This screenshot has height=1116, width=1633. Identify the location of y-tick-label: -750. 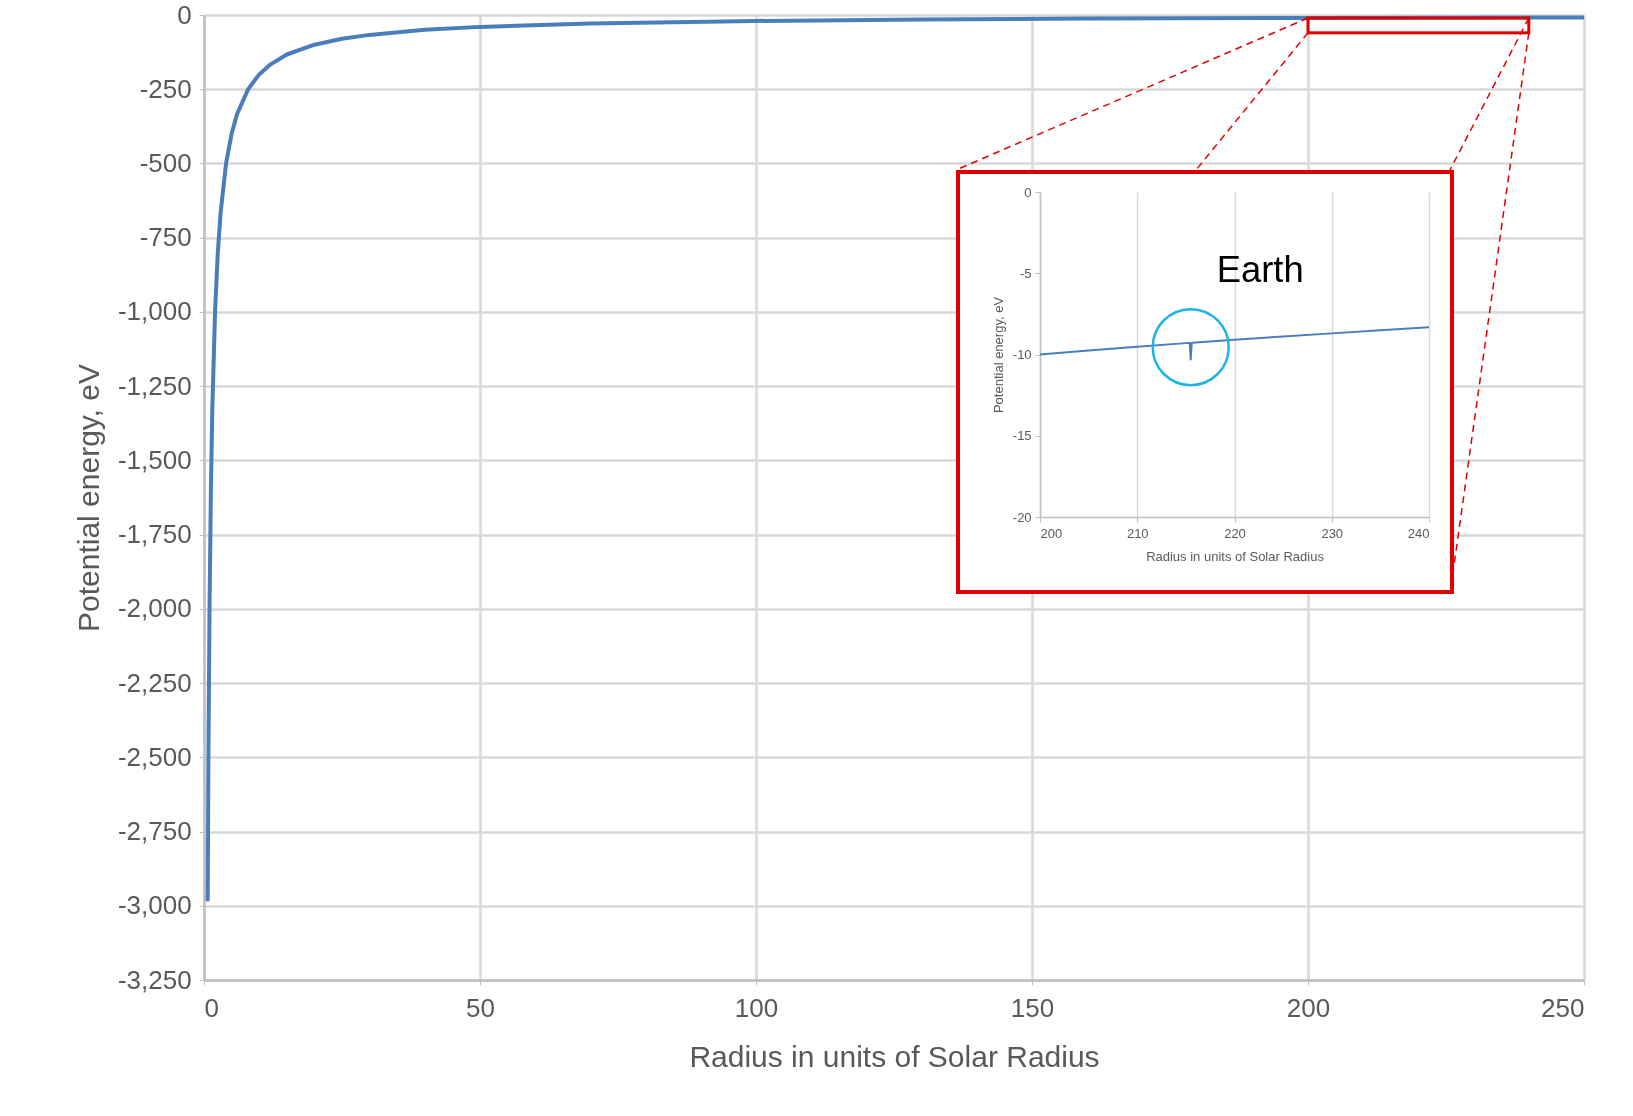
(165, 237).